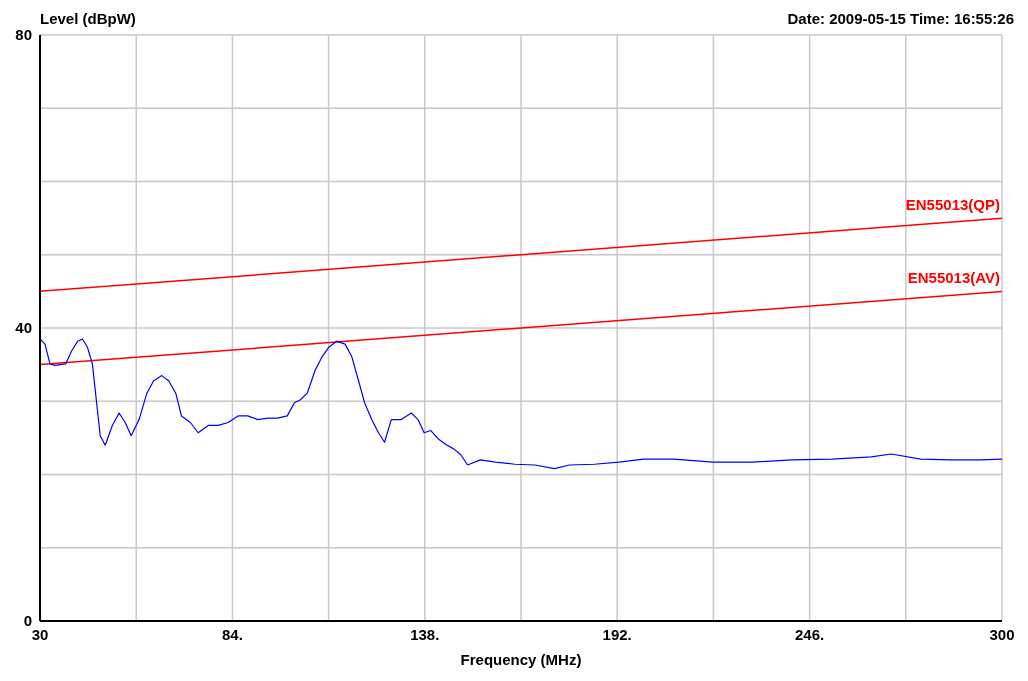 The width and height of the screenshot is (1028, 681). What do you see at coordinates (27, 621) in the screenshot?
I see `y-tick-label: 0` at bounding box center [27, 621].